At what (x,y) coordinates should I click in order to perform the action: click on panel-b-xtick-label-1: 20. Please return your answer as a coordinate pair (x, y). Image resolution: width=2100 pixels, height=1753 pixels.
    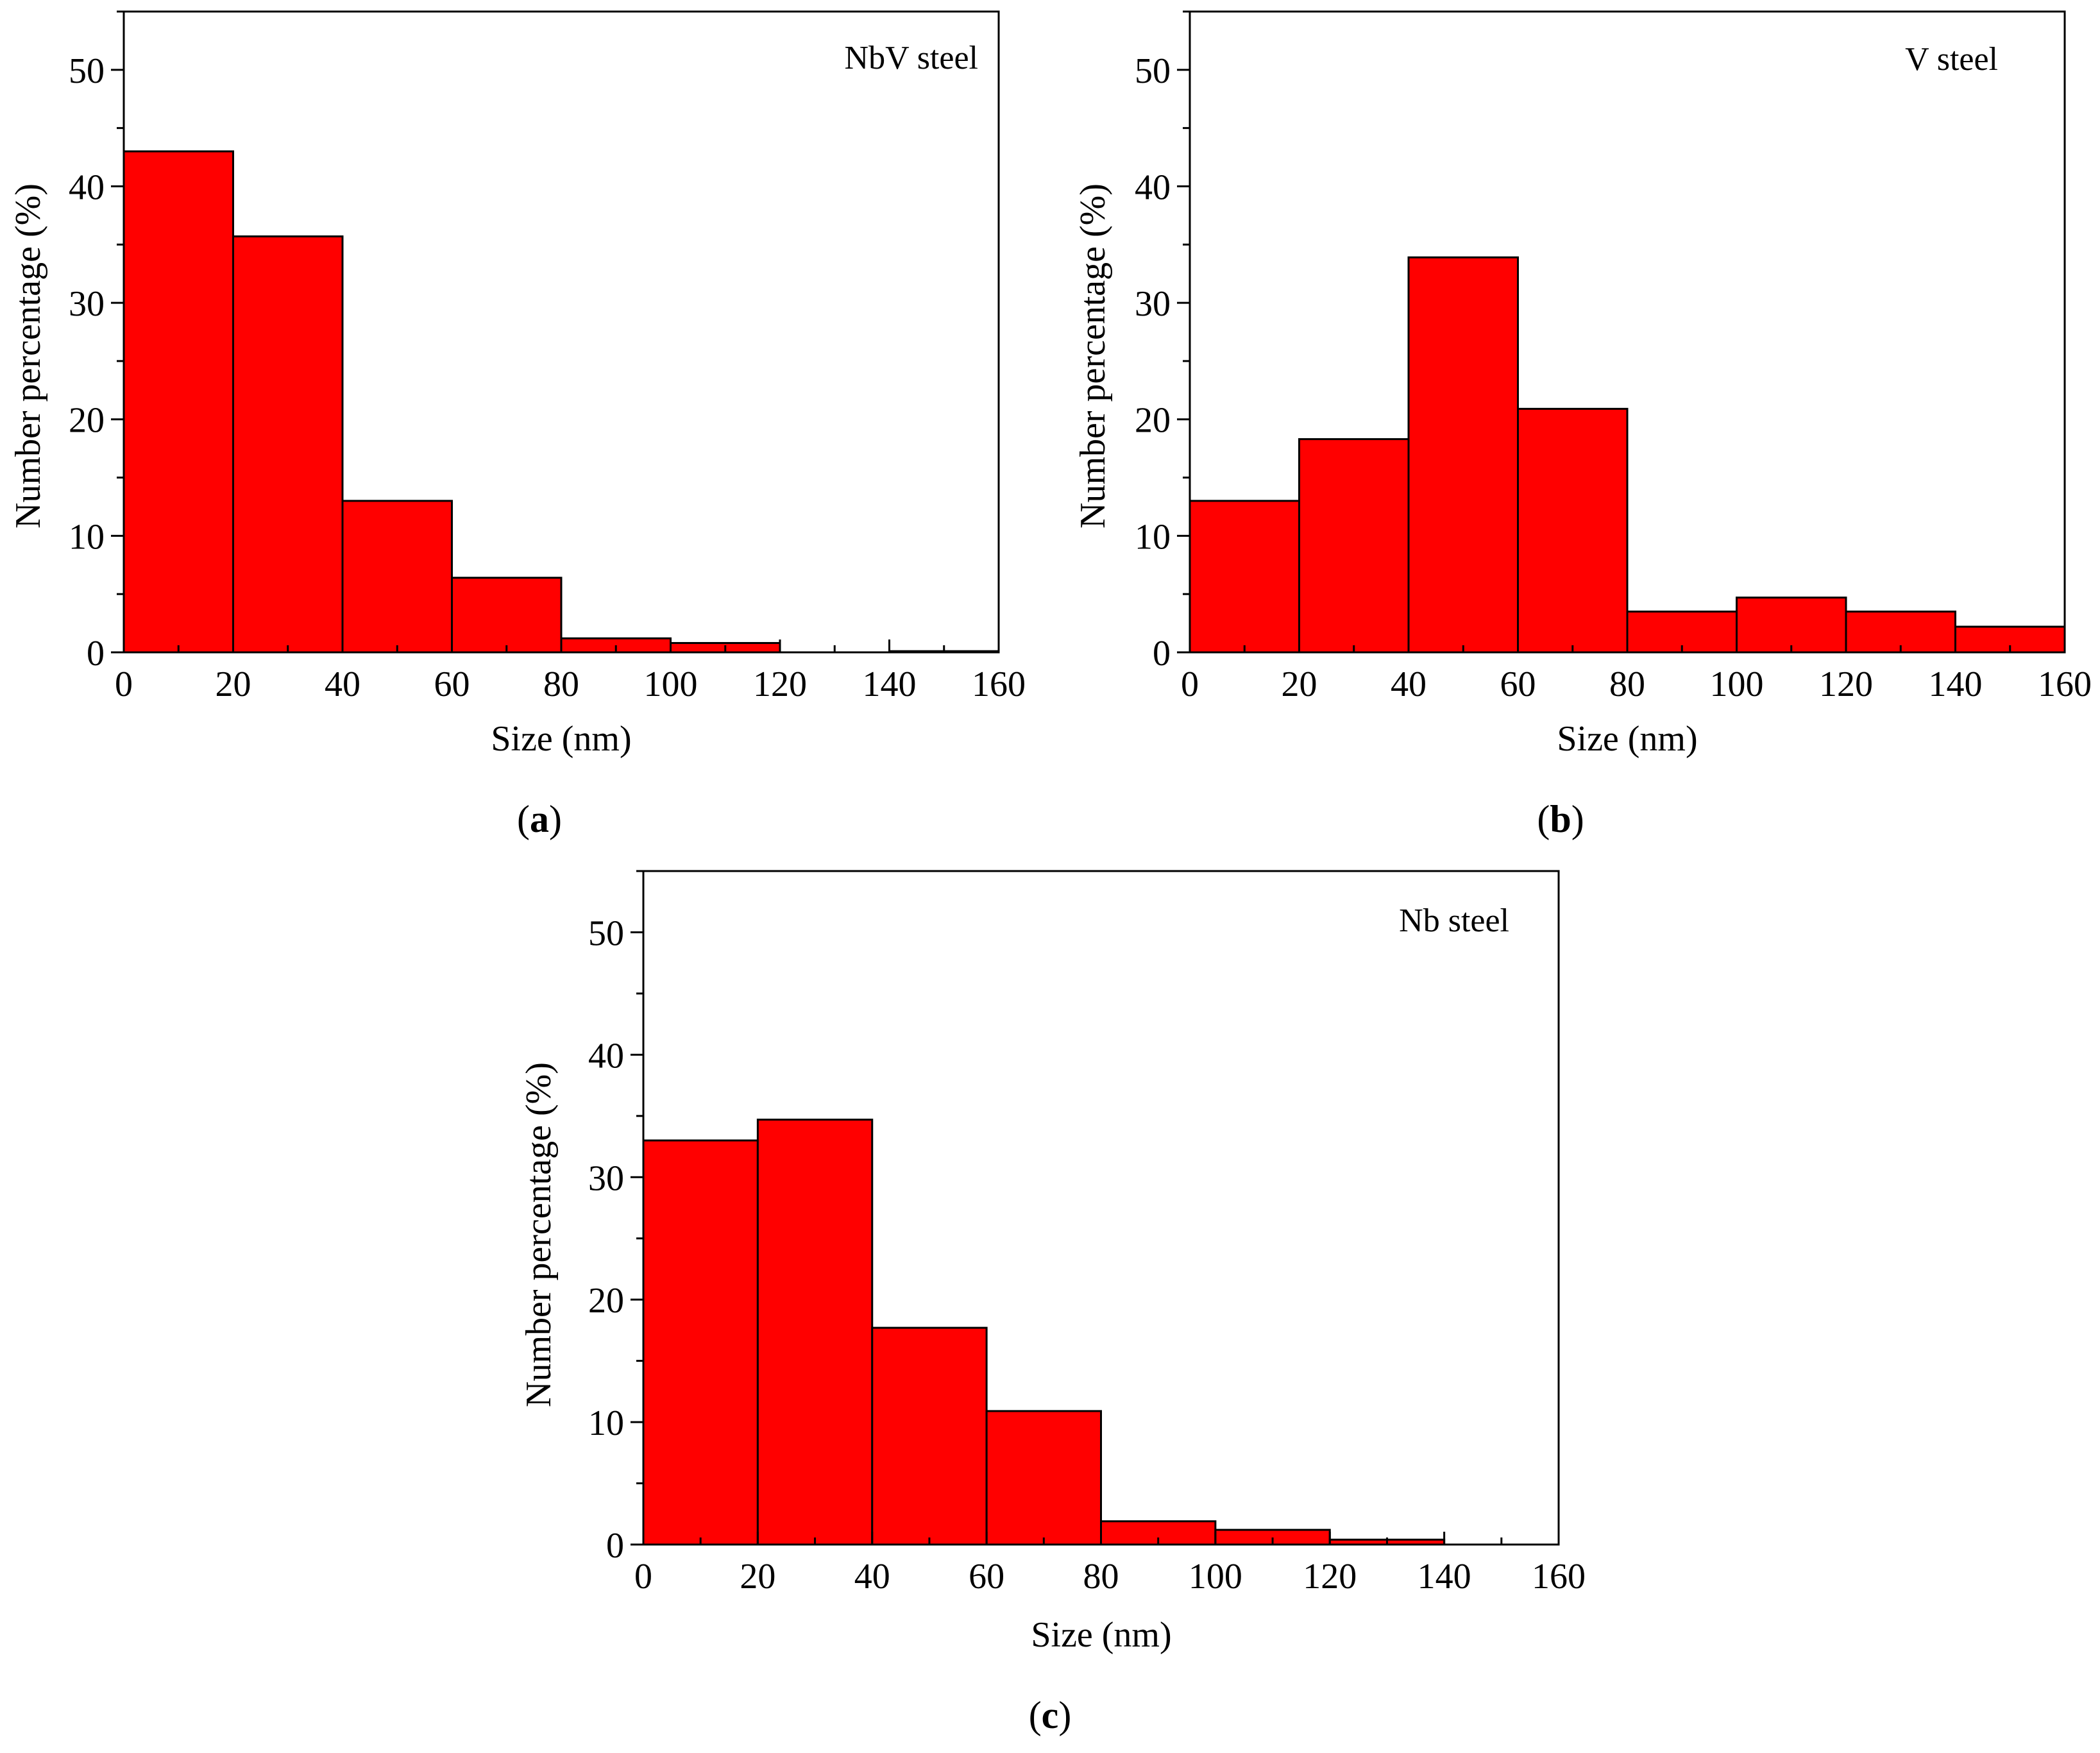
    Looking at the image, I should click on (1299, 684).